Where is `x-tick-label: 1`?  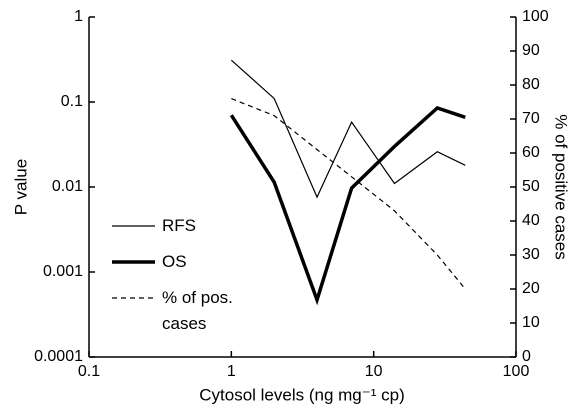
x-tick-label: 1 is located at coordinates (231, 371).